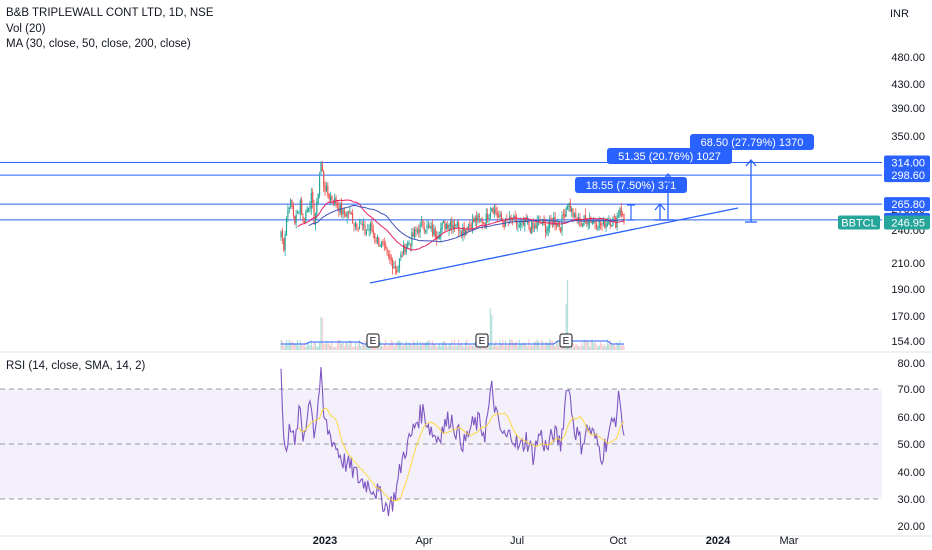 The width and height of the screenshot is (932, 550). I want to click on volume-legend: Vol (20), so click(26, 29).